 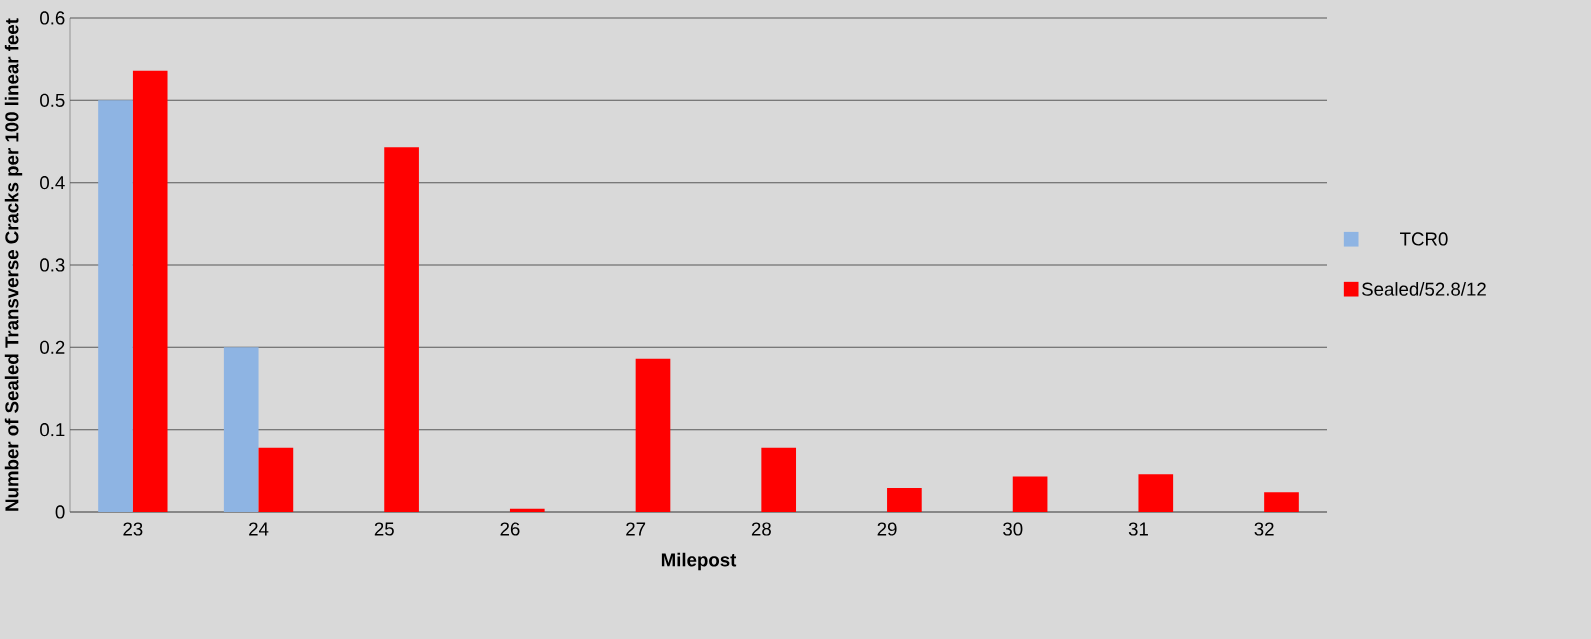 I want to click on y-tick-label: 0.6, so click(x=52, y=18).